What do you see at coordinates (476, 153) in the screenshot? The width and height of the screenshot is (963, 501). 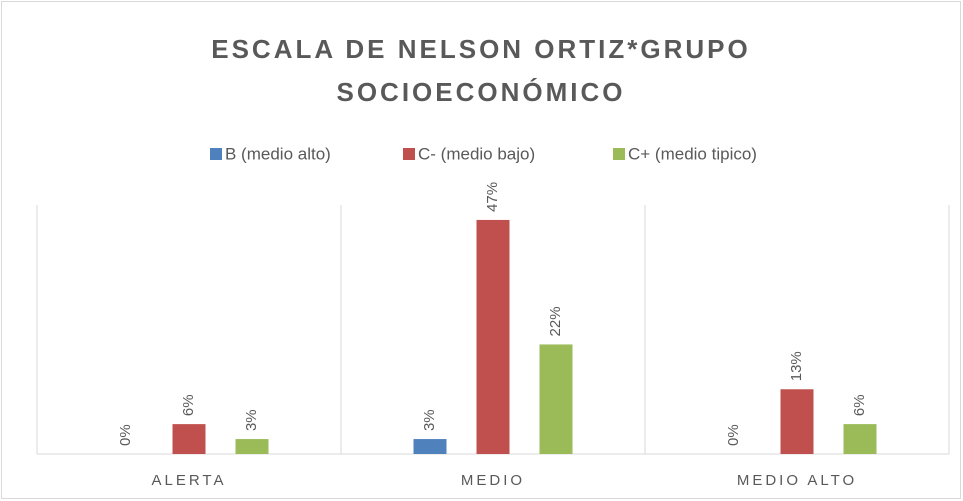 I see `legend-label: C- (medio bajo)` at bounding box center [476, 153].